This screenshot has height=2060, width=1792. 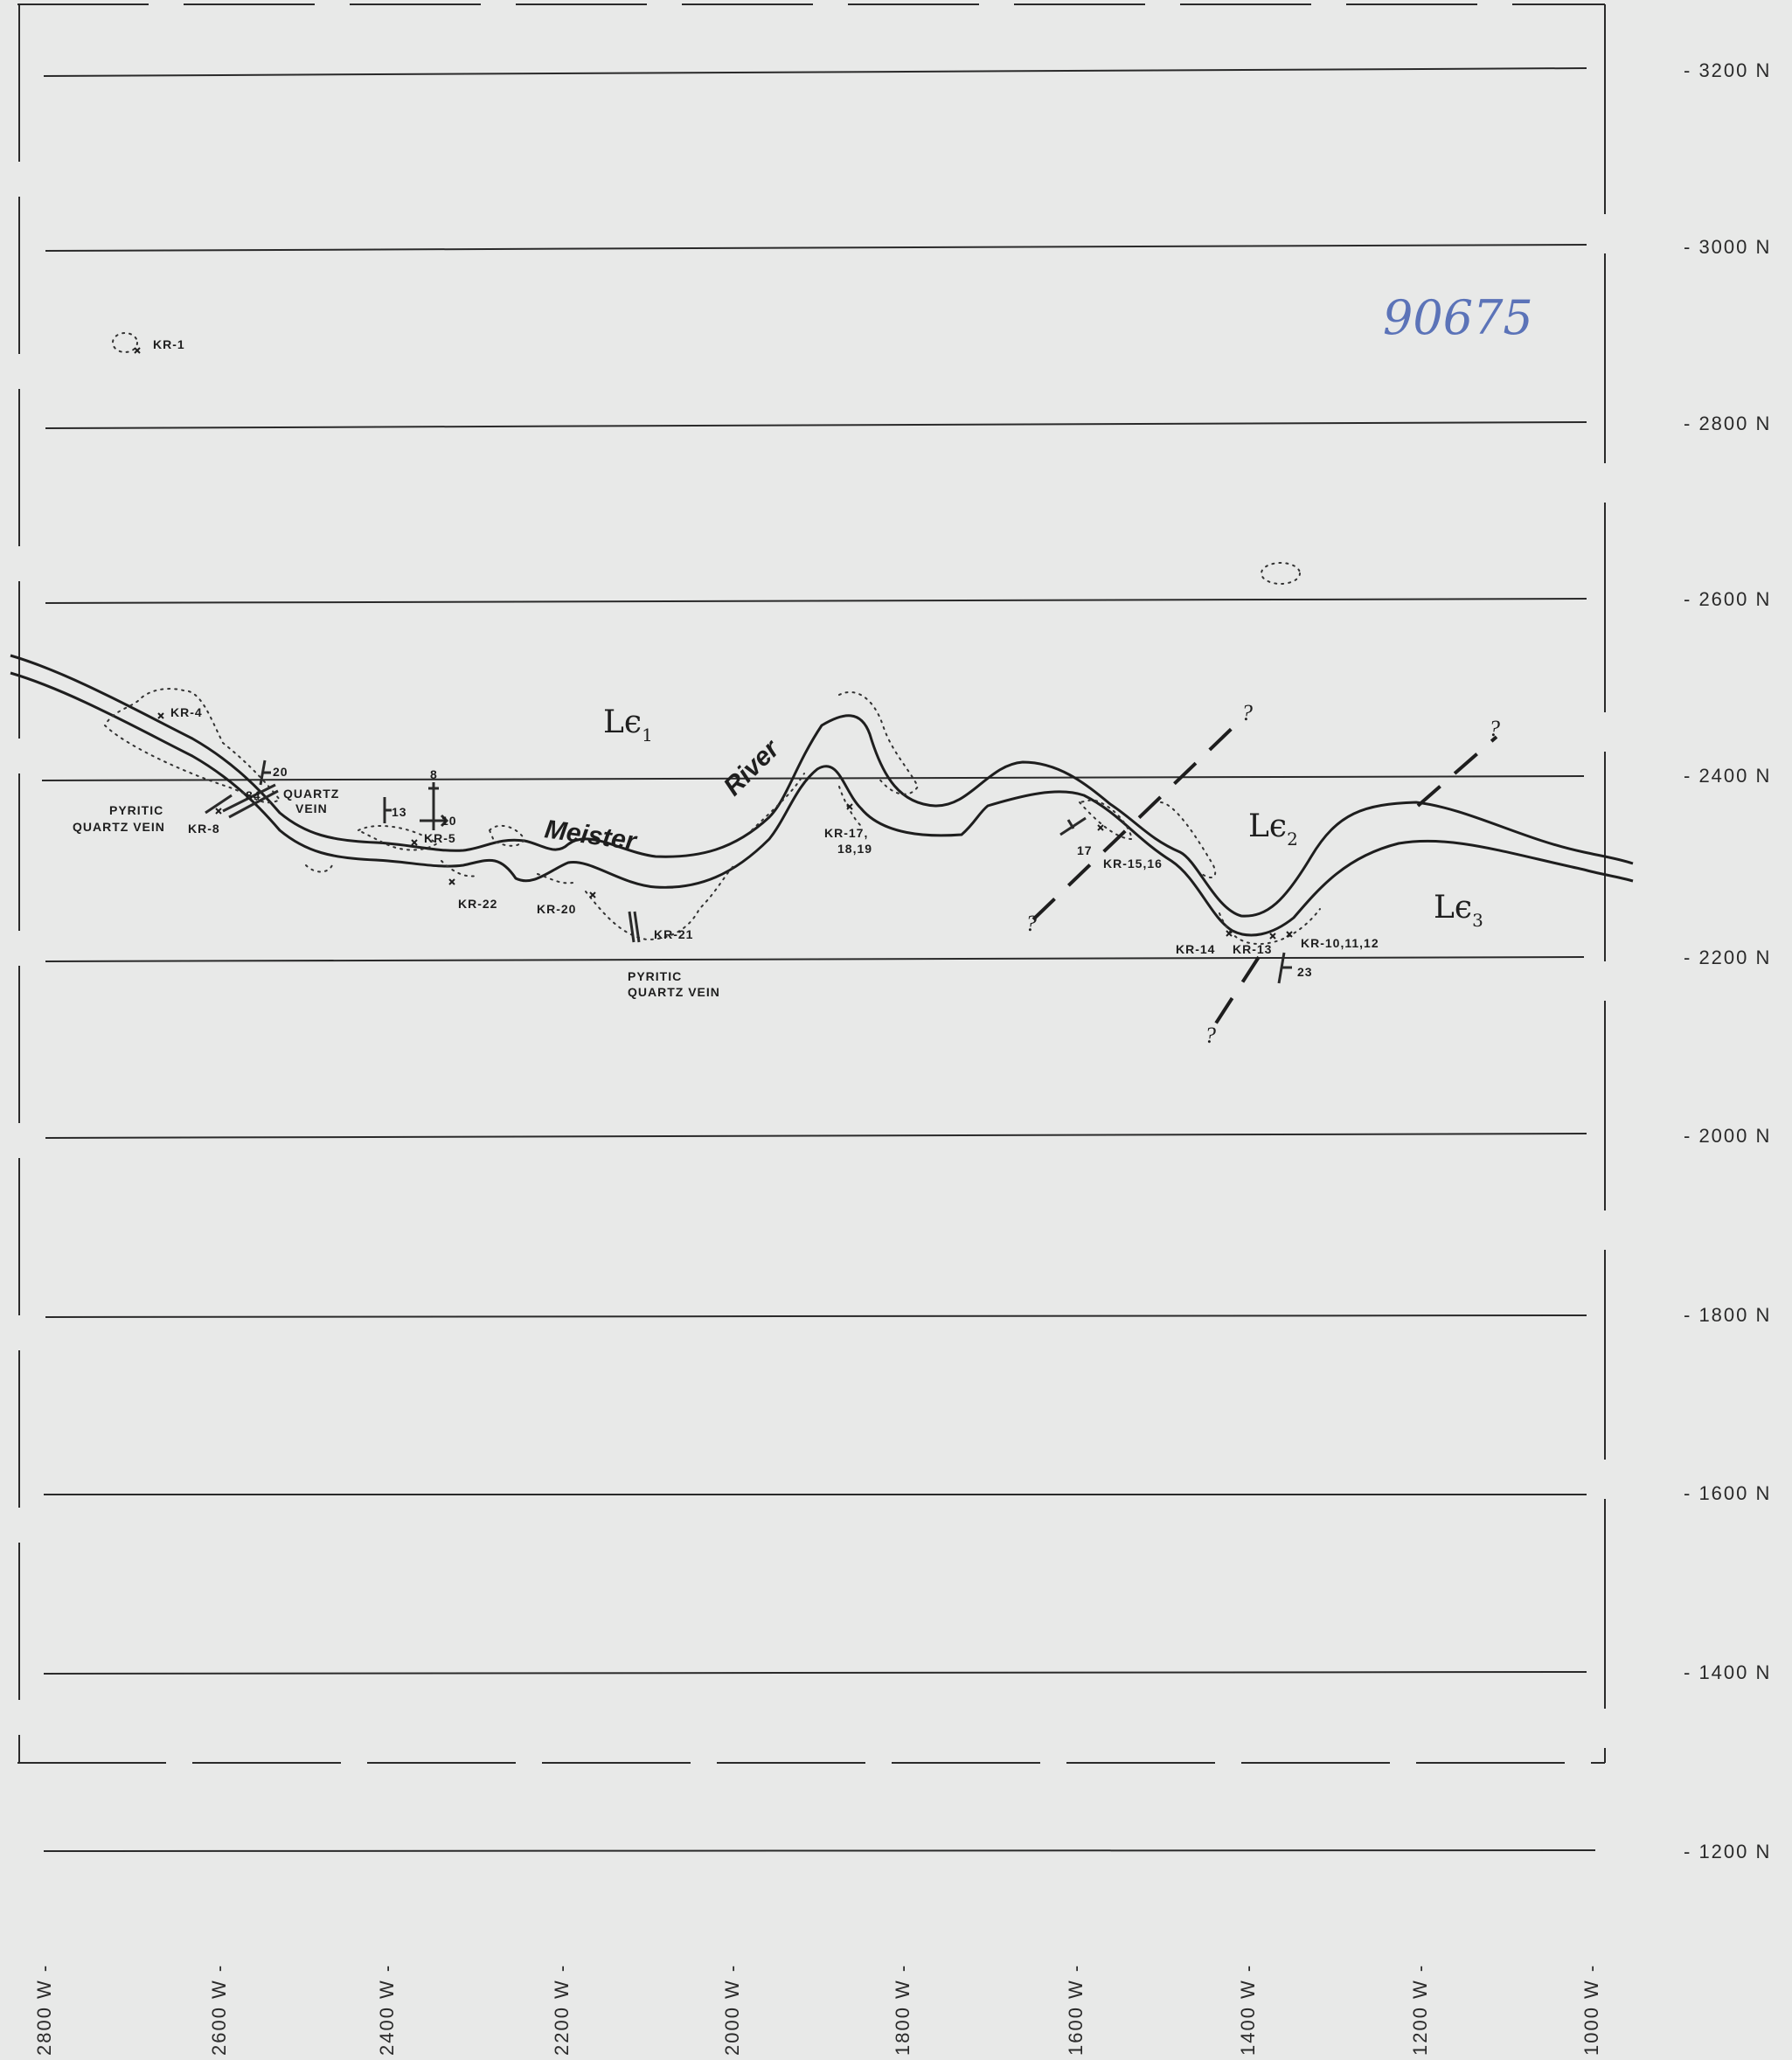 I want to click on note-quartz-vein-1: QUARTZ, so click(x=311, y=794).